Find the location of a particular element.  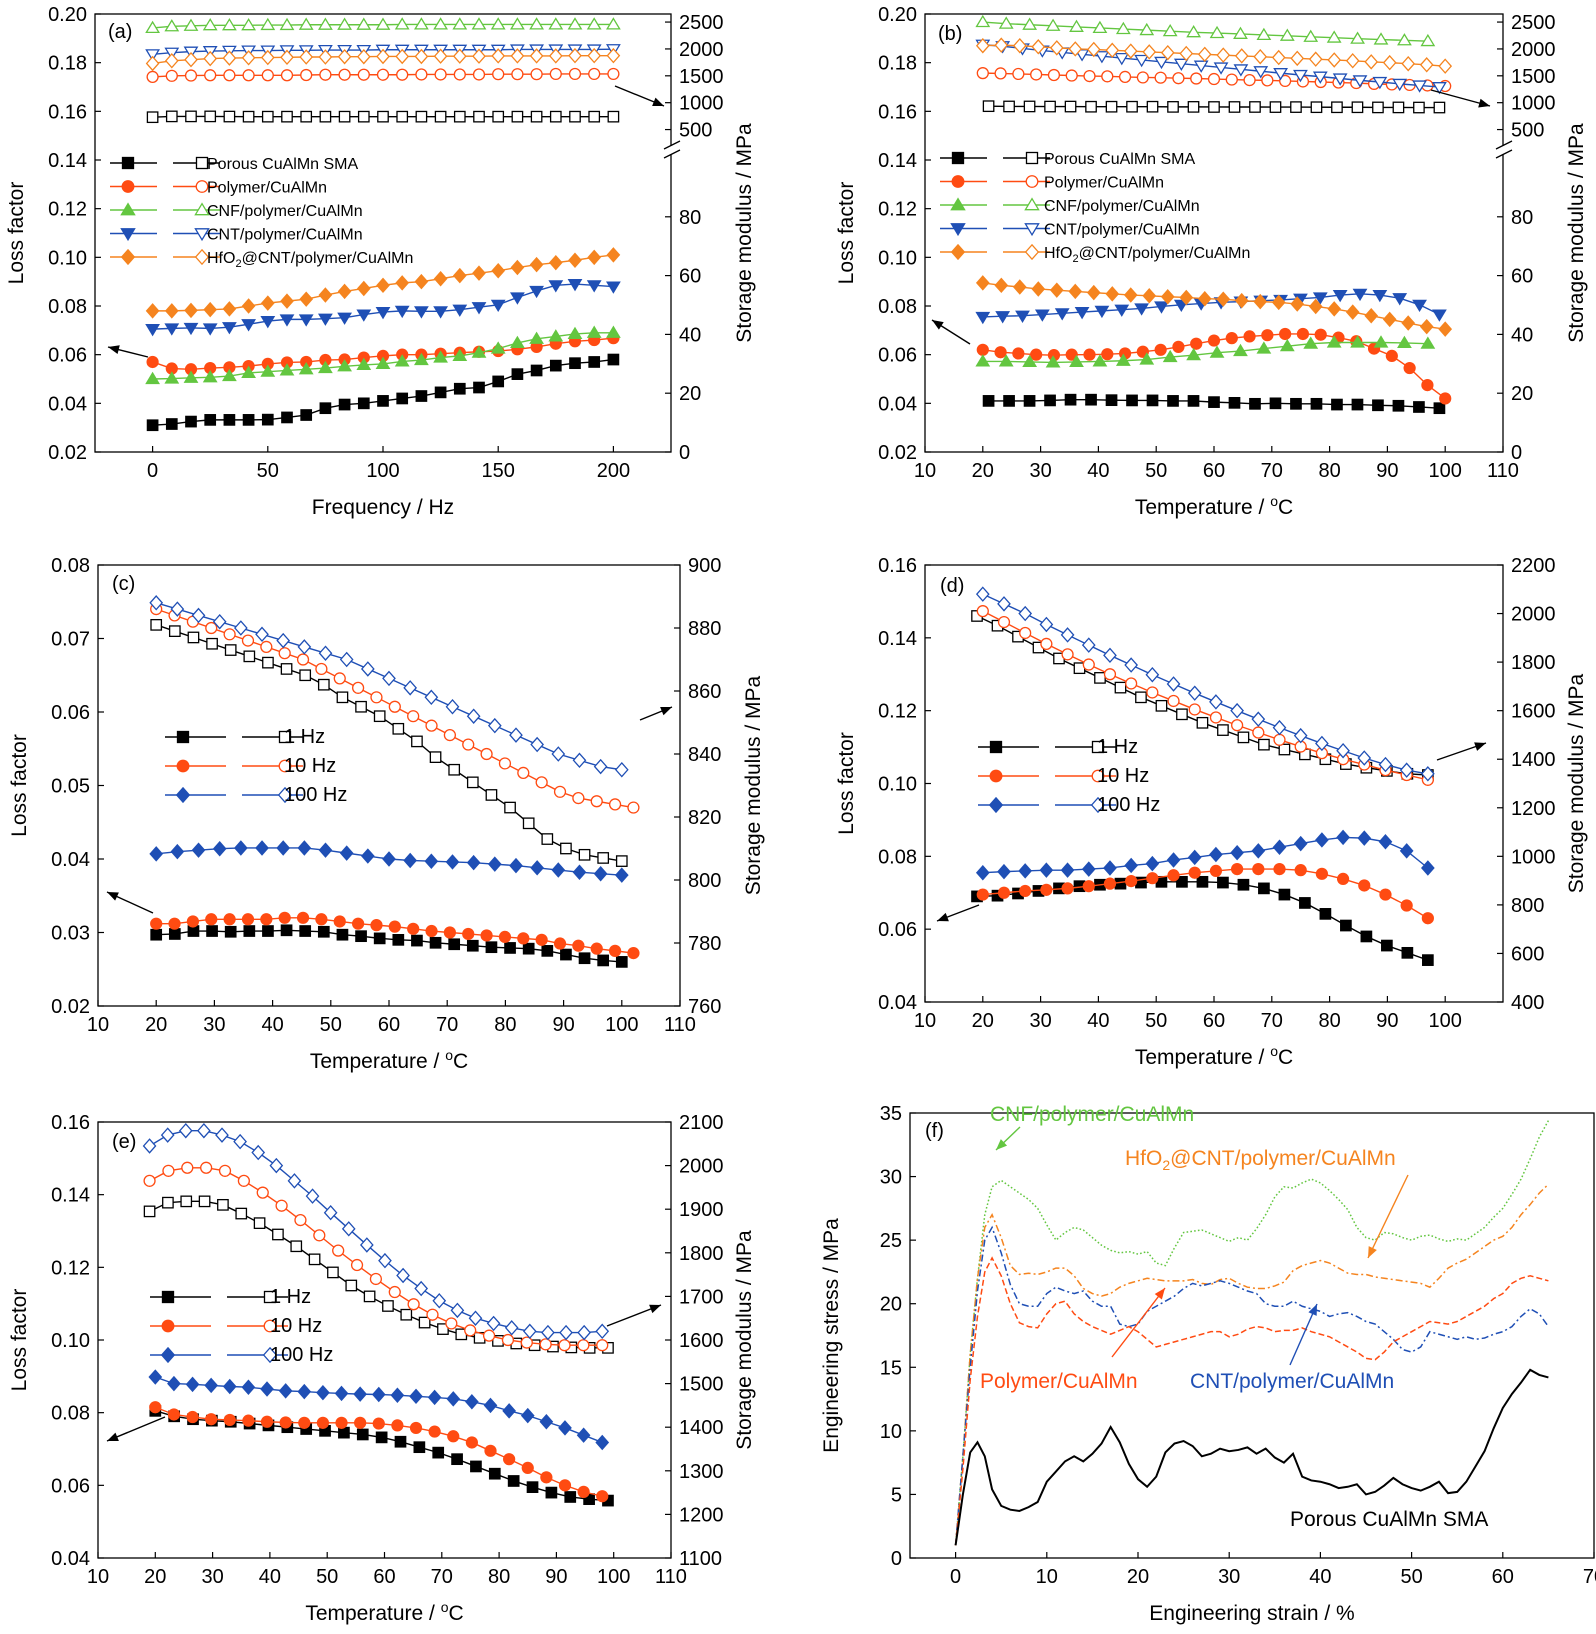

plot-frame is located at coordinates (1214, 783).